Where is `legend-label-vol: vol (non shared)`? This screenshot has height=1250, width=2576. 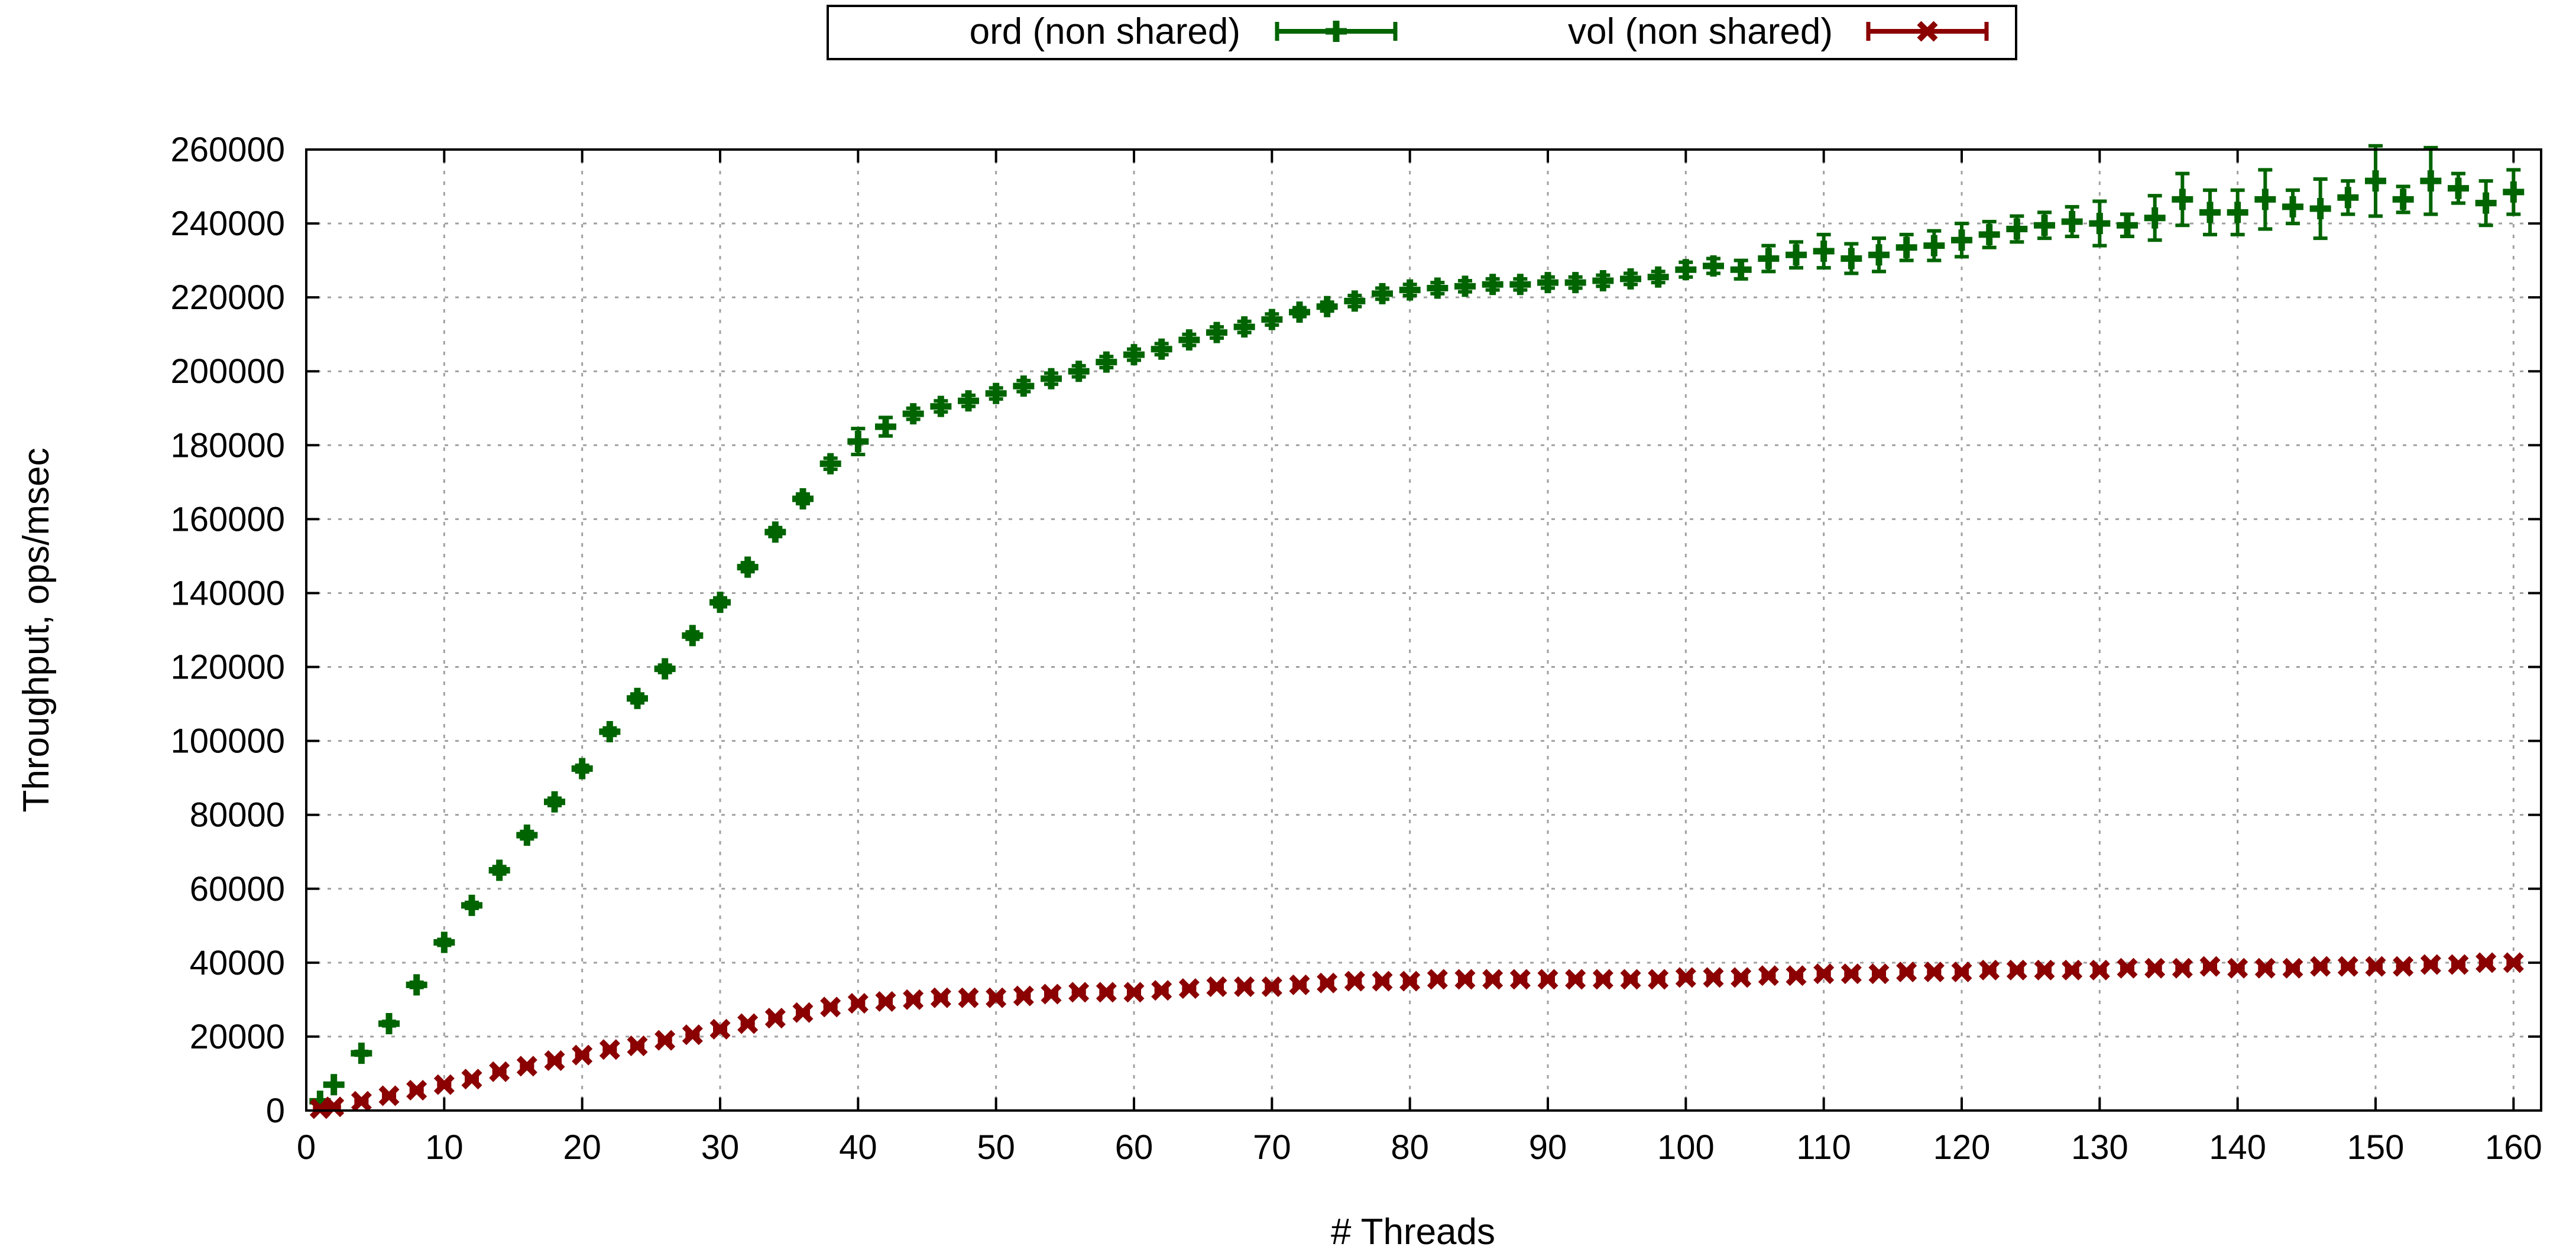
legend-label-vol: vol (non shared) is located at coordinates (1700, 31).